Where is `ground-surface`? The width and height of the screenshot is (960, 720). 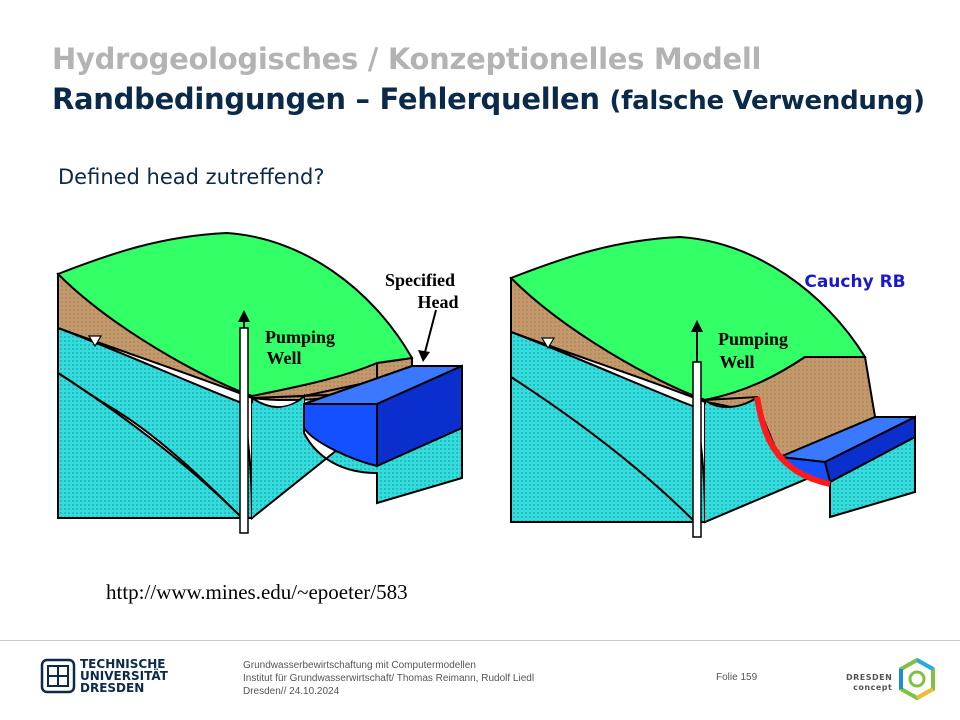
ground-surface is located at coordinates (235, 314).